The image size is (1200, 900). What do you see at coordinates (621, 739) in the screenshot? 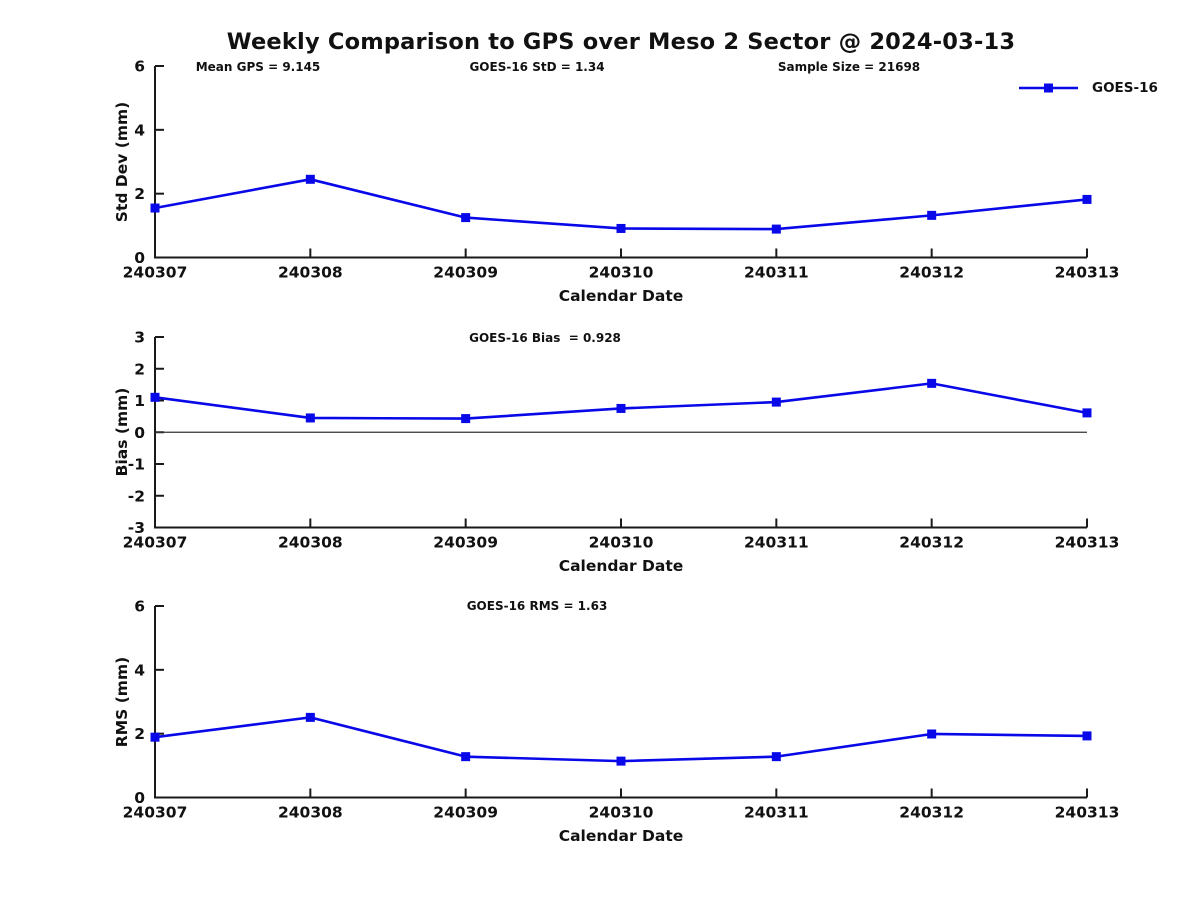
I see `series-line-rms` at bounding box center [621, 739].